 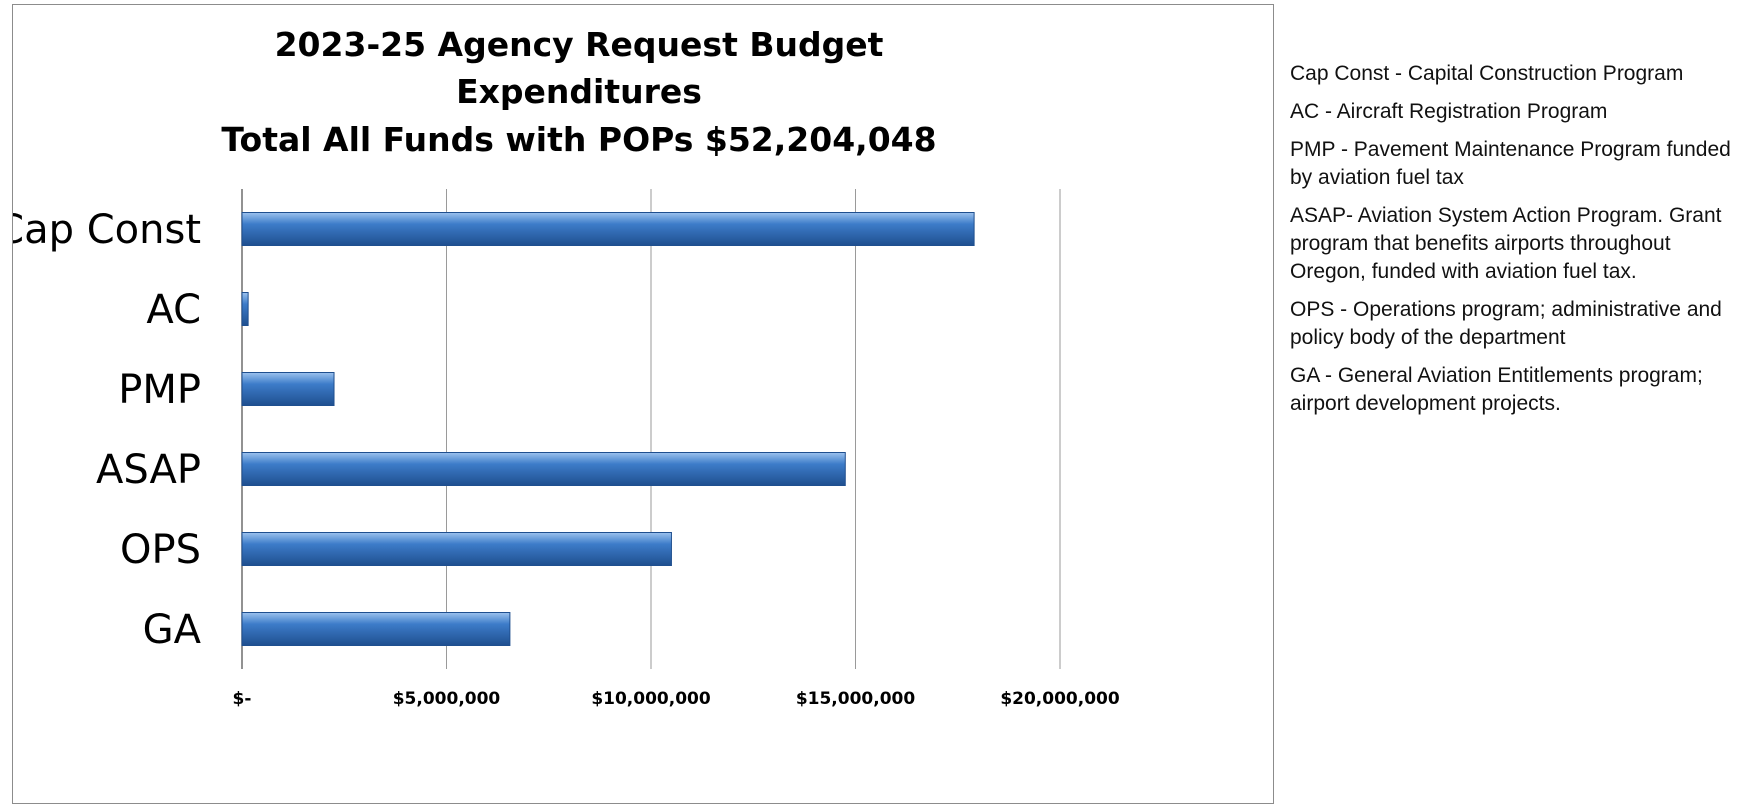 What do you see at coordinates (543, 469) in the screenshot?
I see `bar-asap` at bounding box center [543, 469].